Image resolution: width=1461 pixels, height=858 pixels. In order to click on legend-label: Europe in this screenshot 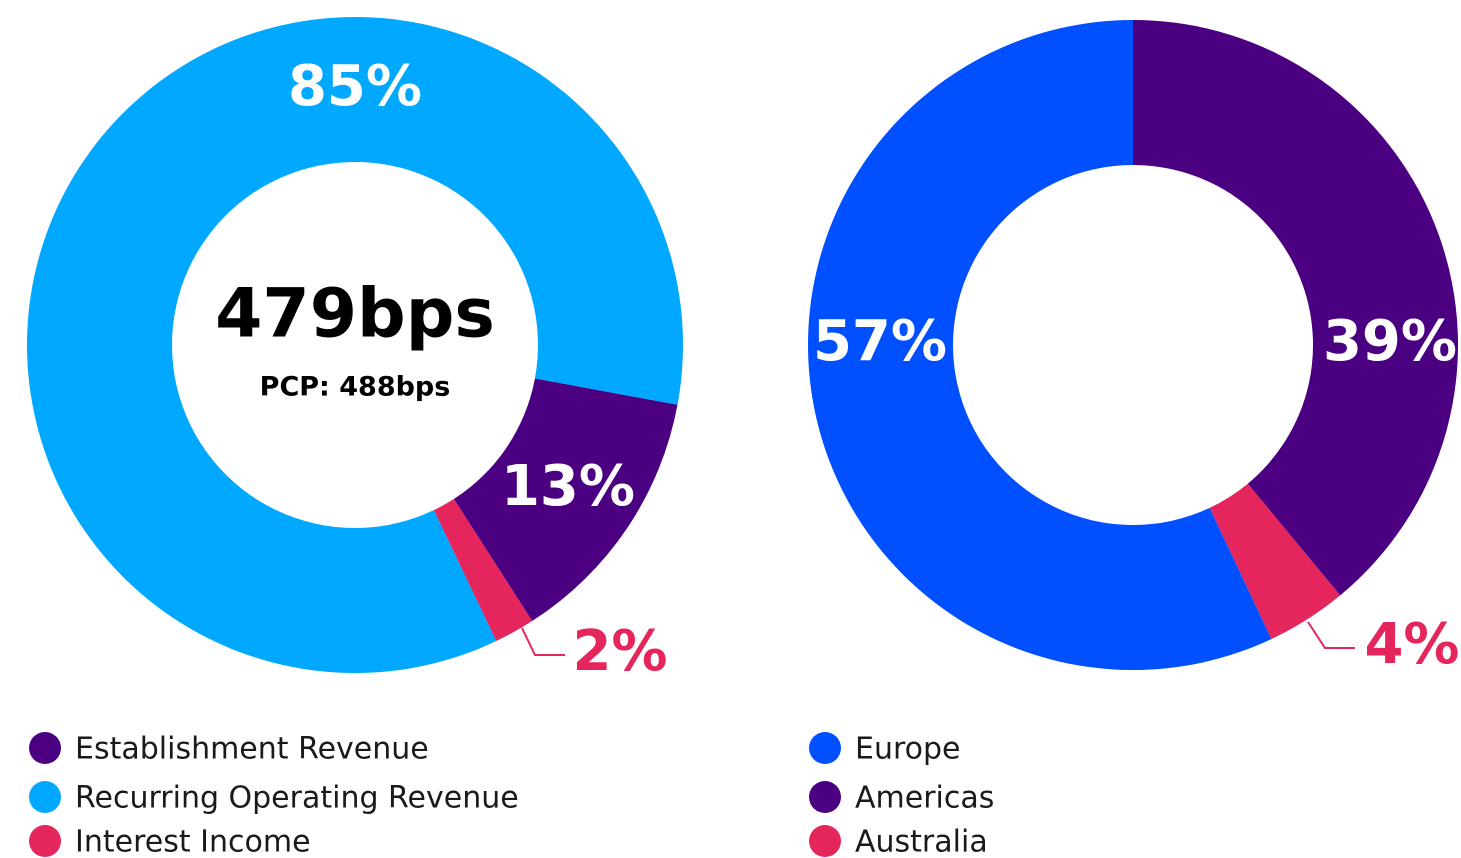, I will do `click(908, 749)`.